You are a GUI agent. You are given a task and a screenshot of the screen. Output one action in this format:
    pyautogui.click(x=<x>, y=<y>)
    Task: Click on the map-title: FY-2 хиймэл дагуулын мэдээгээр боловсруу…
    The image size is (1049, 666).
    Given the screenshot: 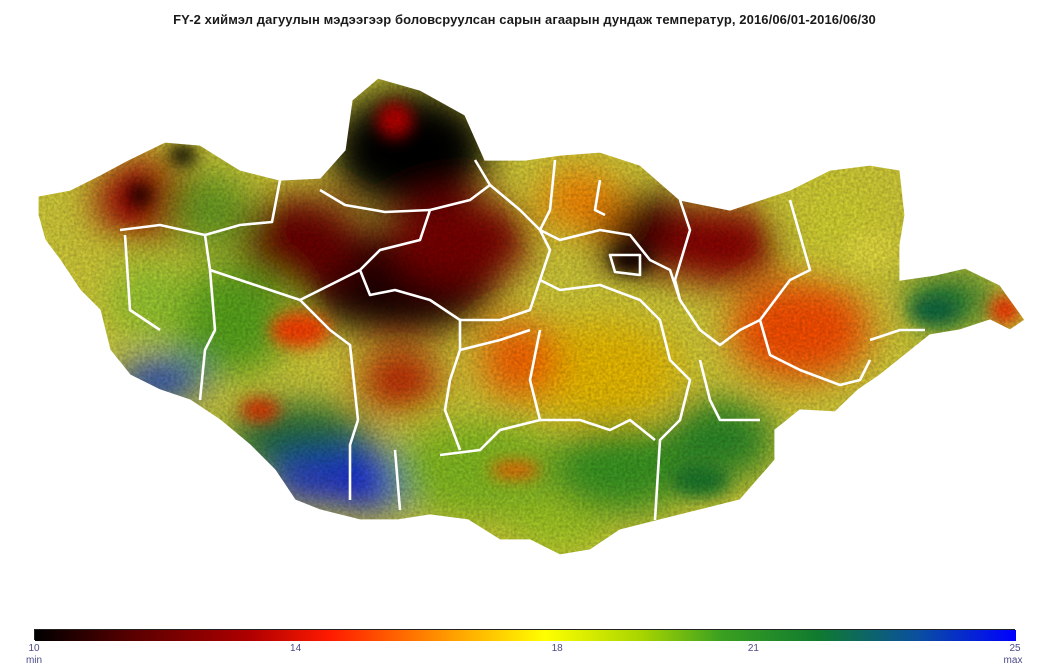 What is the action you would take?
    pyautogui.click(x=524, y=19)
    